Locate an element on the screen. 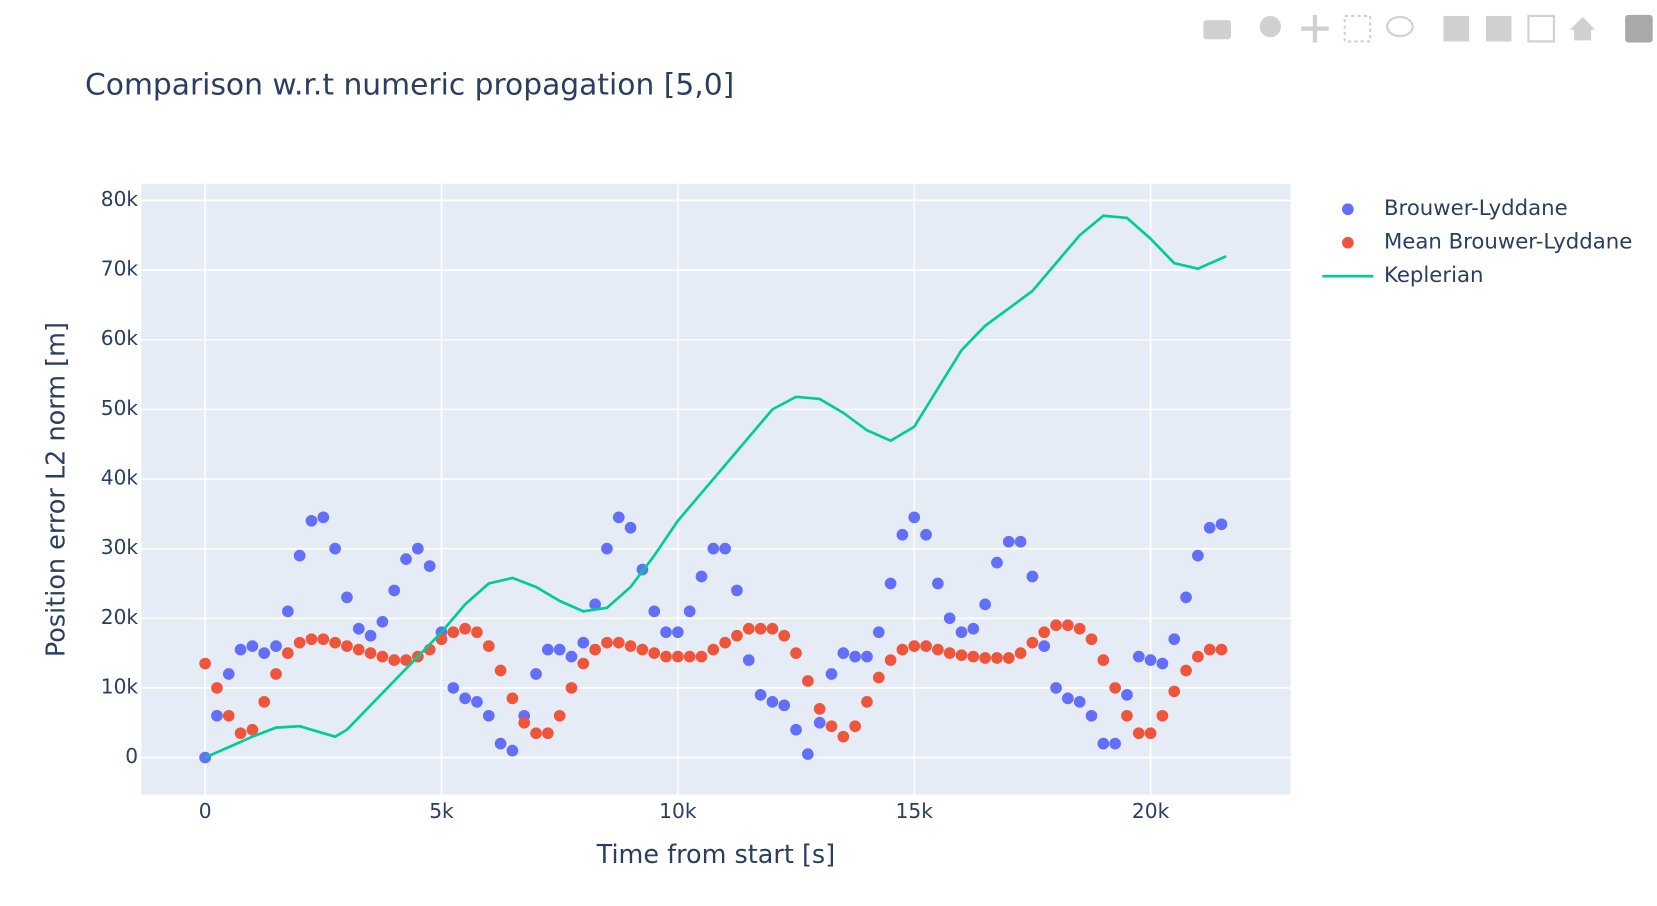 This screenshot has height=906, width=1657. y-tick-label: 0 is located at coordinates (131, 756).